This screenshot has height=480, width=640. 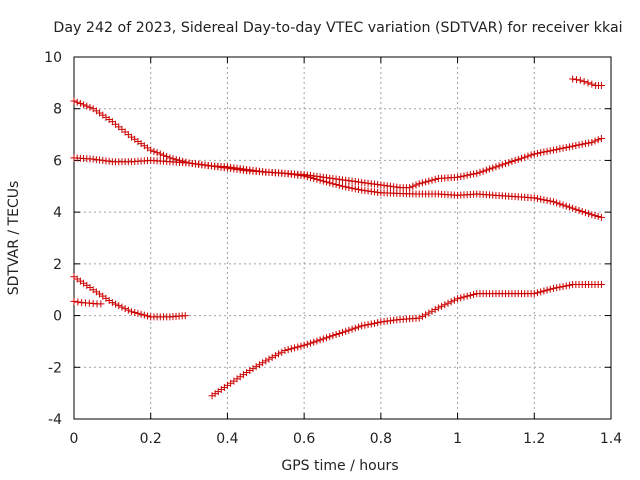 What do you see at coordinates (14, 238) in the screenshot?
I see `y-axis-label: SDTVAR / TECUs` at bounding box center [14, 238].